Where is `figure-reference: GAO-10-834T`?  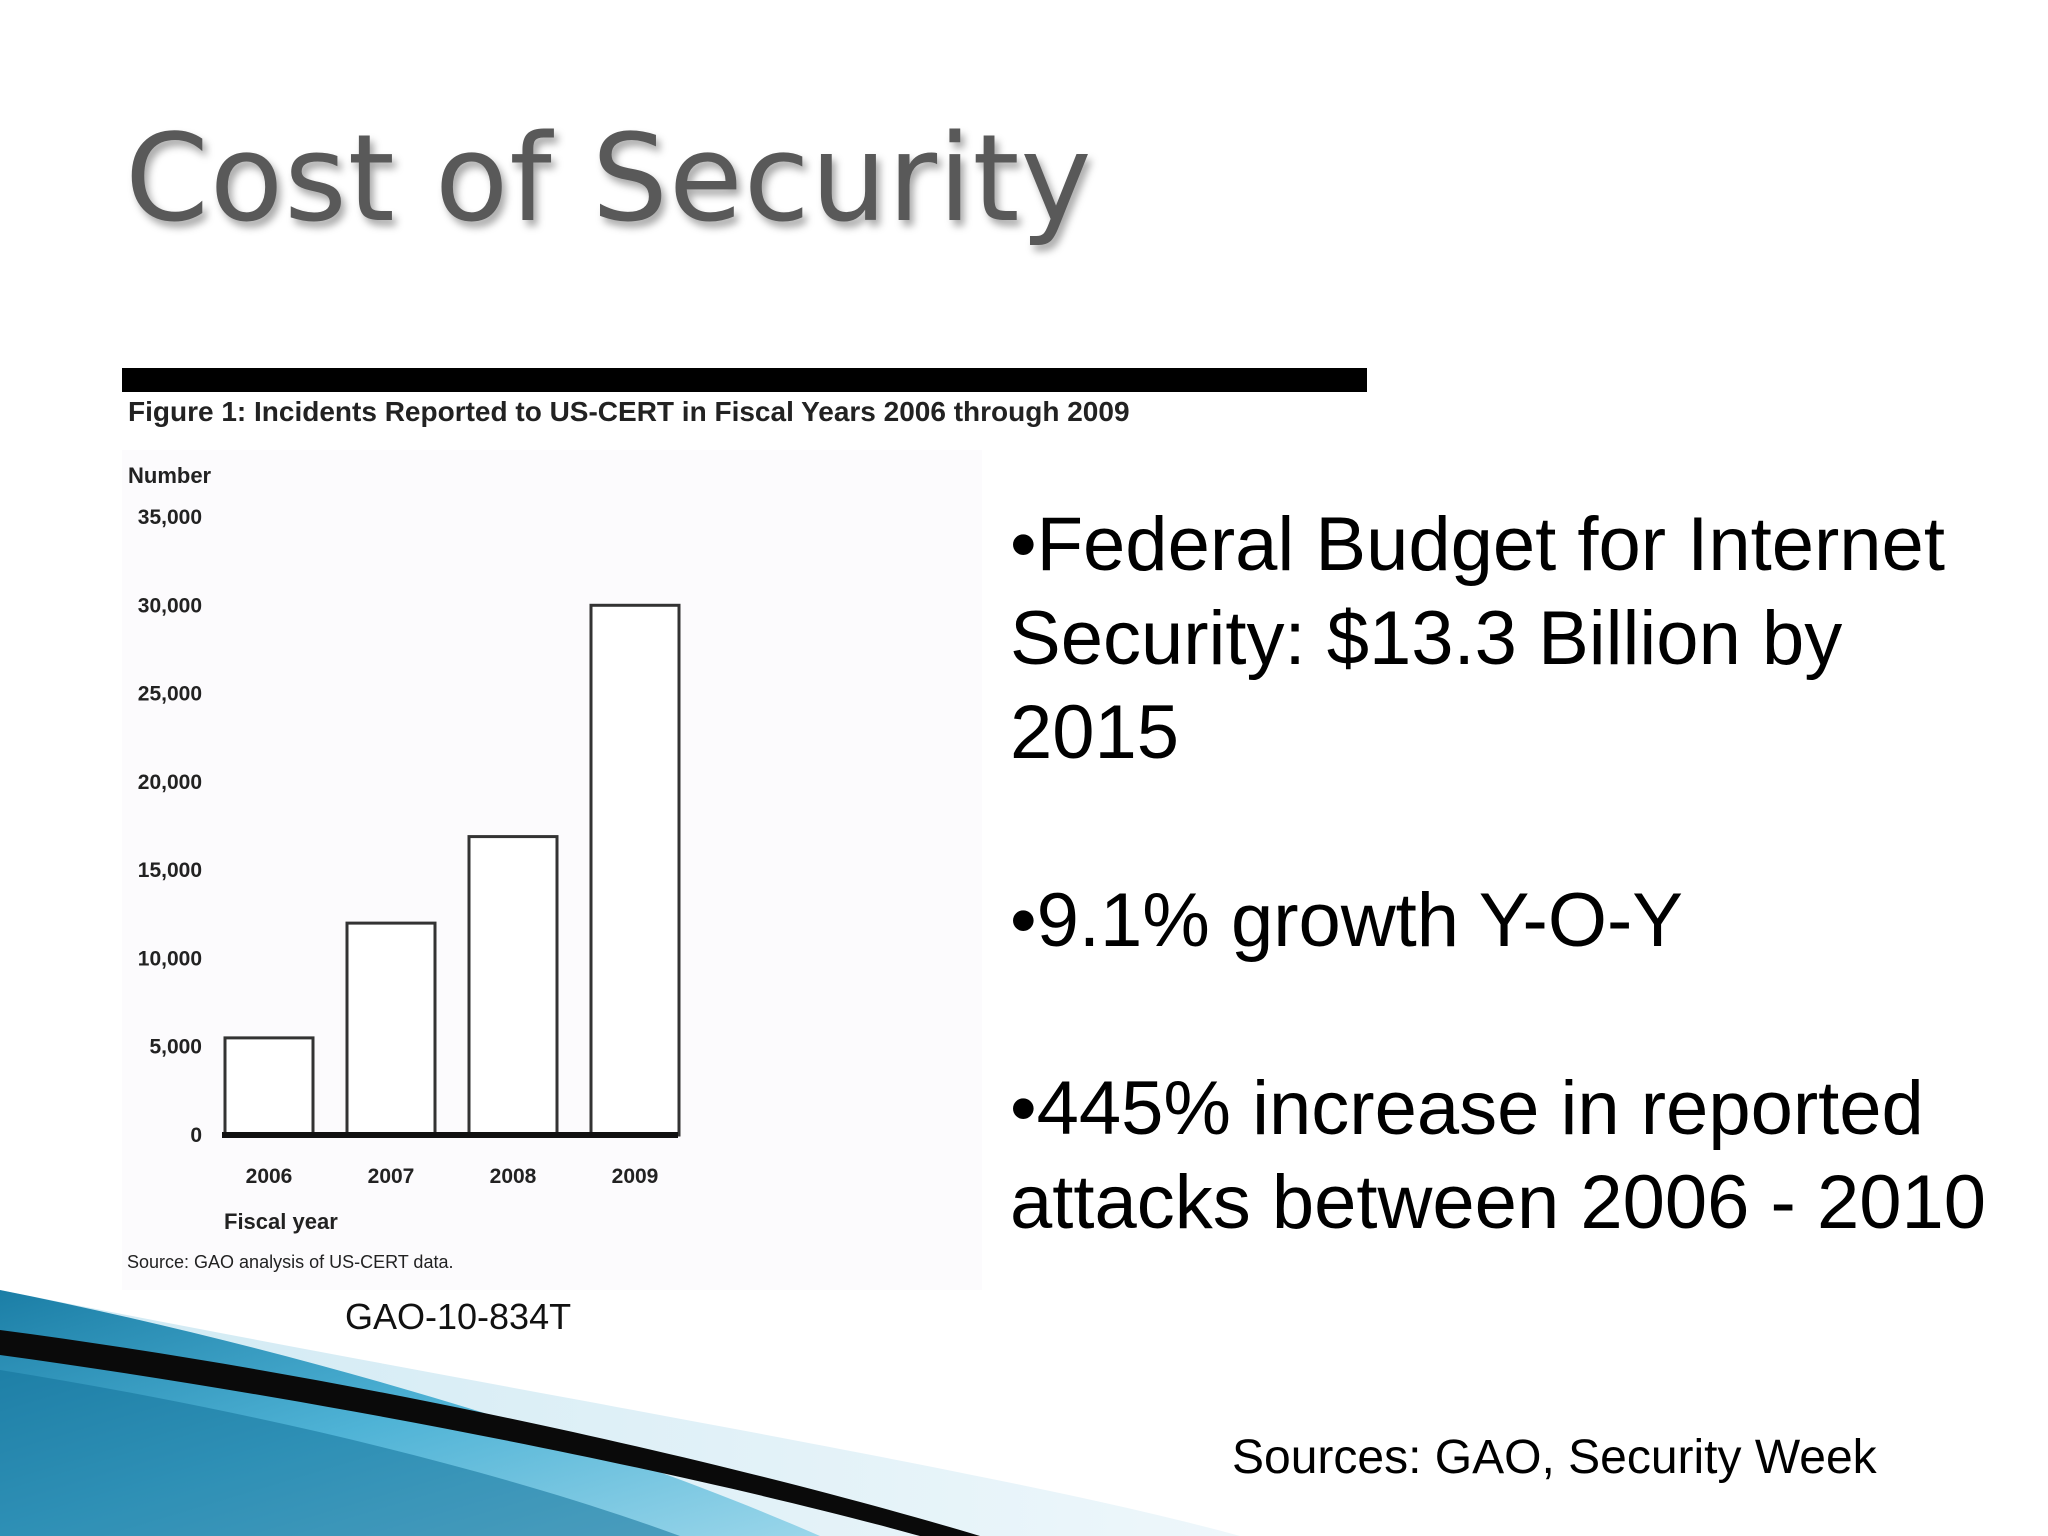 figure-reference: GAO-10-834T is located at coordinates (458, 1316).